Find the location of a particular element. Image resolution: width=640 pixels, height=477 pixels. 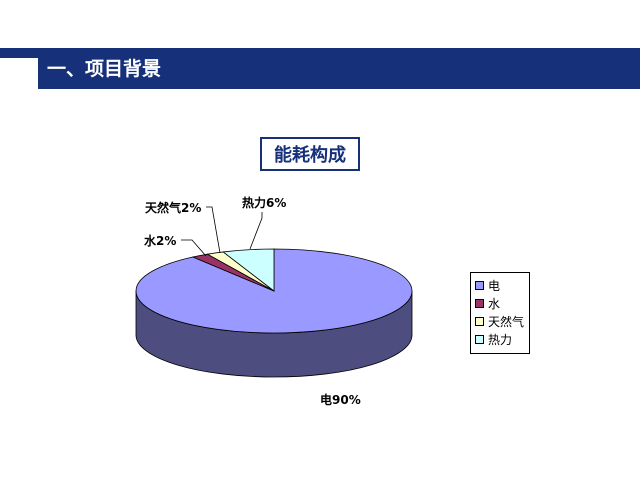

legend: 电水天然气 热力 is located at coordinates (500, 313).